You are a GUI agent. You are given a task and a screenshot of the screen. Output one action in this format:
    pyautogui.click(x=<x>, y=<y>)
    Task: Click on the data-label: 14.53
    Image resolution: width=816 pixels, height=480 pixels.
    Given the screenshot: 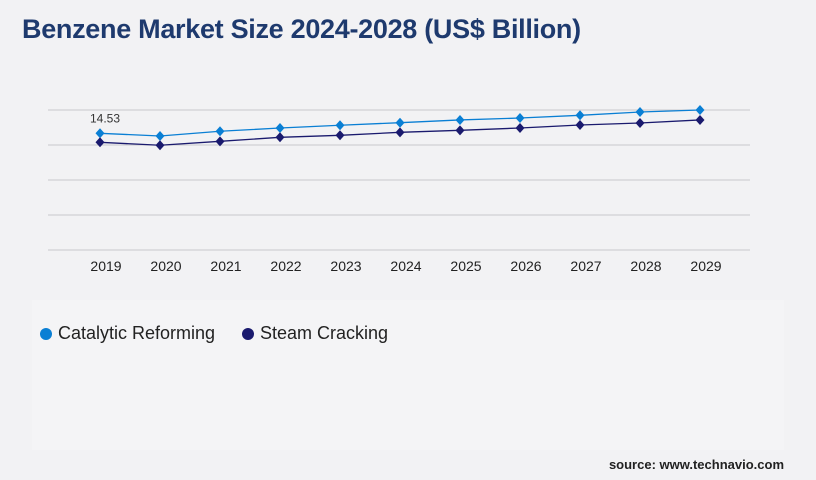 What is the action you would take?
    pyautogui.click(x=105, y=118)
    